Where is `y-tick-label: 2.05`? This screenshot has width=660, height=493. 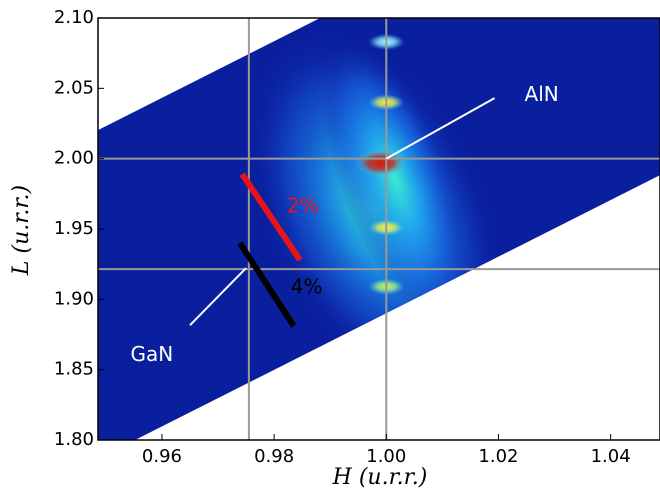 y-tick-label: 2.05 is located at coordinates (74, 87).